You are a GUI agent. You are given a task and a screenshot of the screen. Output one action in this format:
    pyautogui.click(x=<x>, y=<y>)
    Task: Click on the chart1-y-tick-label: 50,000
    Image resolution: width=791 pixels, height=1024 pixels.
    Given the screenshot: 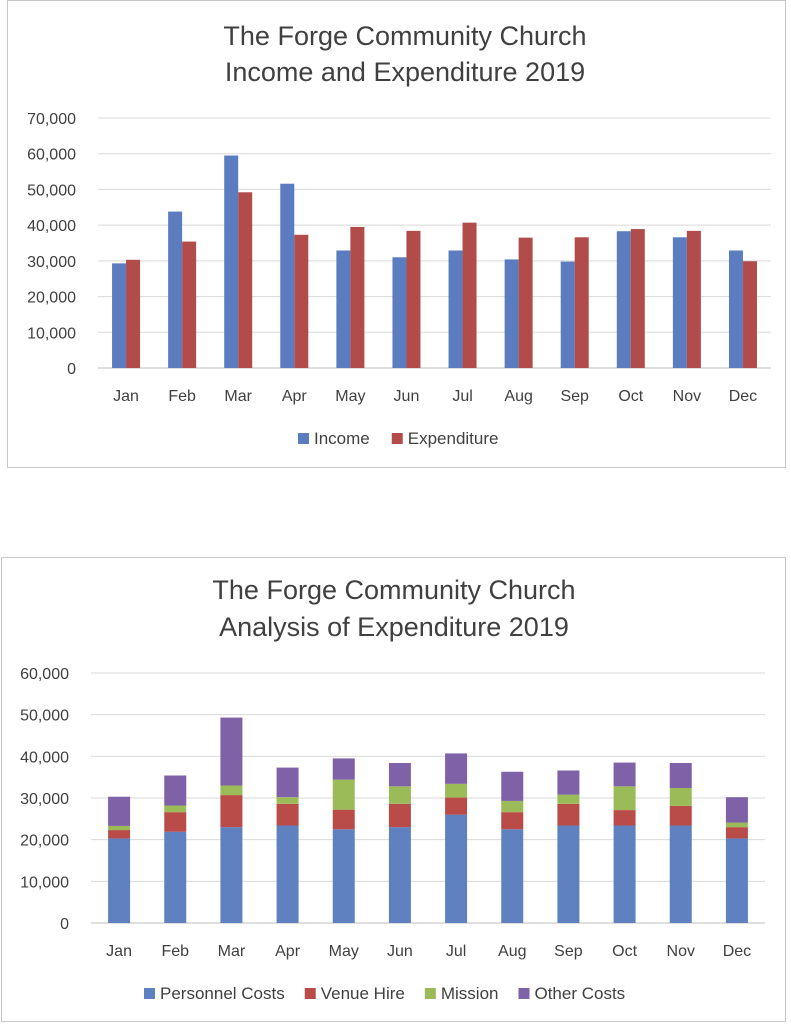 What is the action you would take?
    pyautogui.click(x=51, y=190)
    